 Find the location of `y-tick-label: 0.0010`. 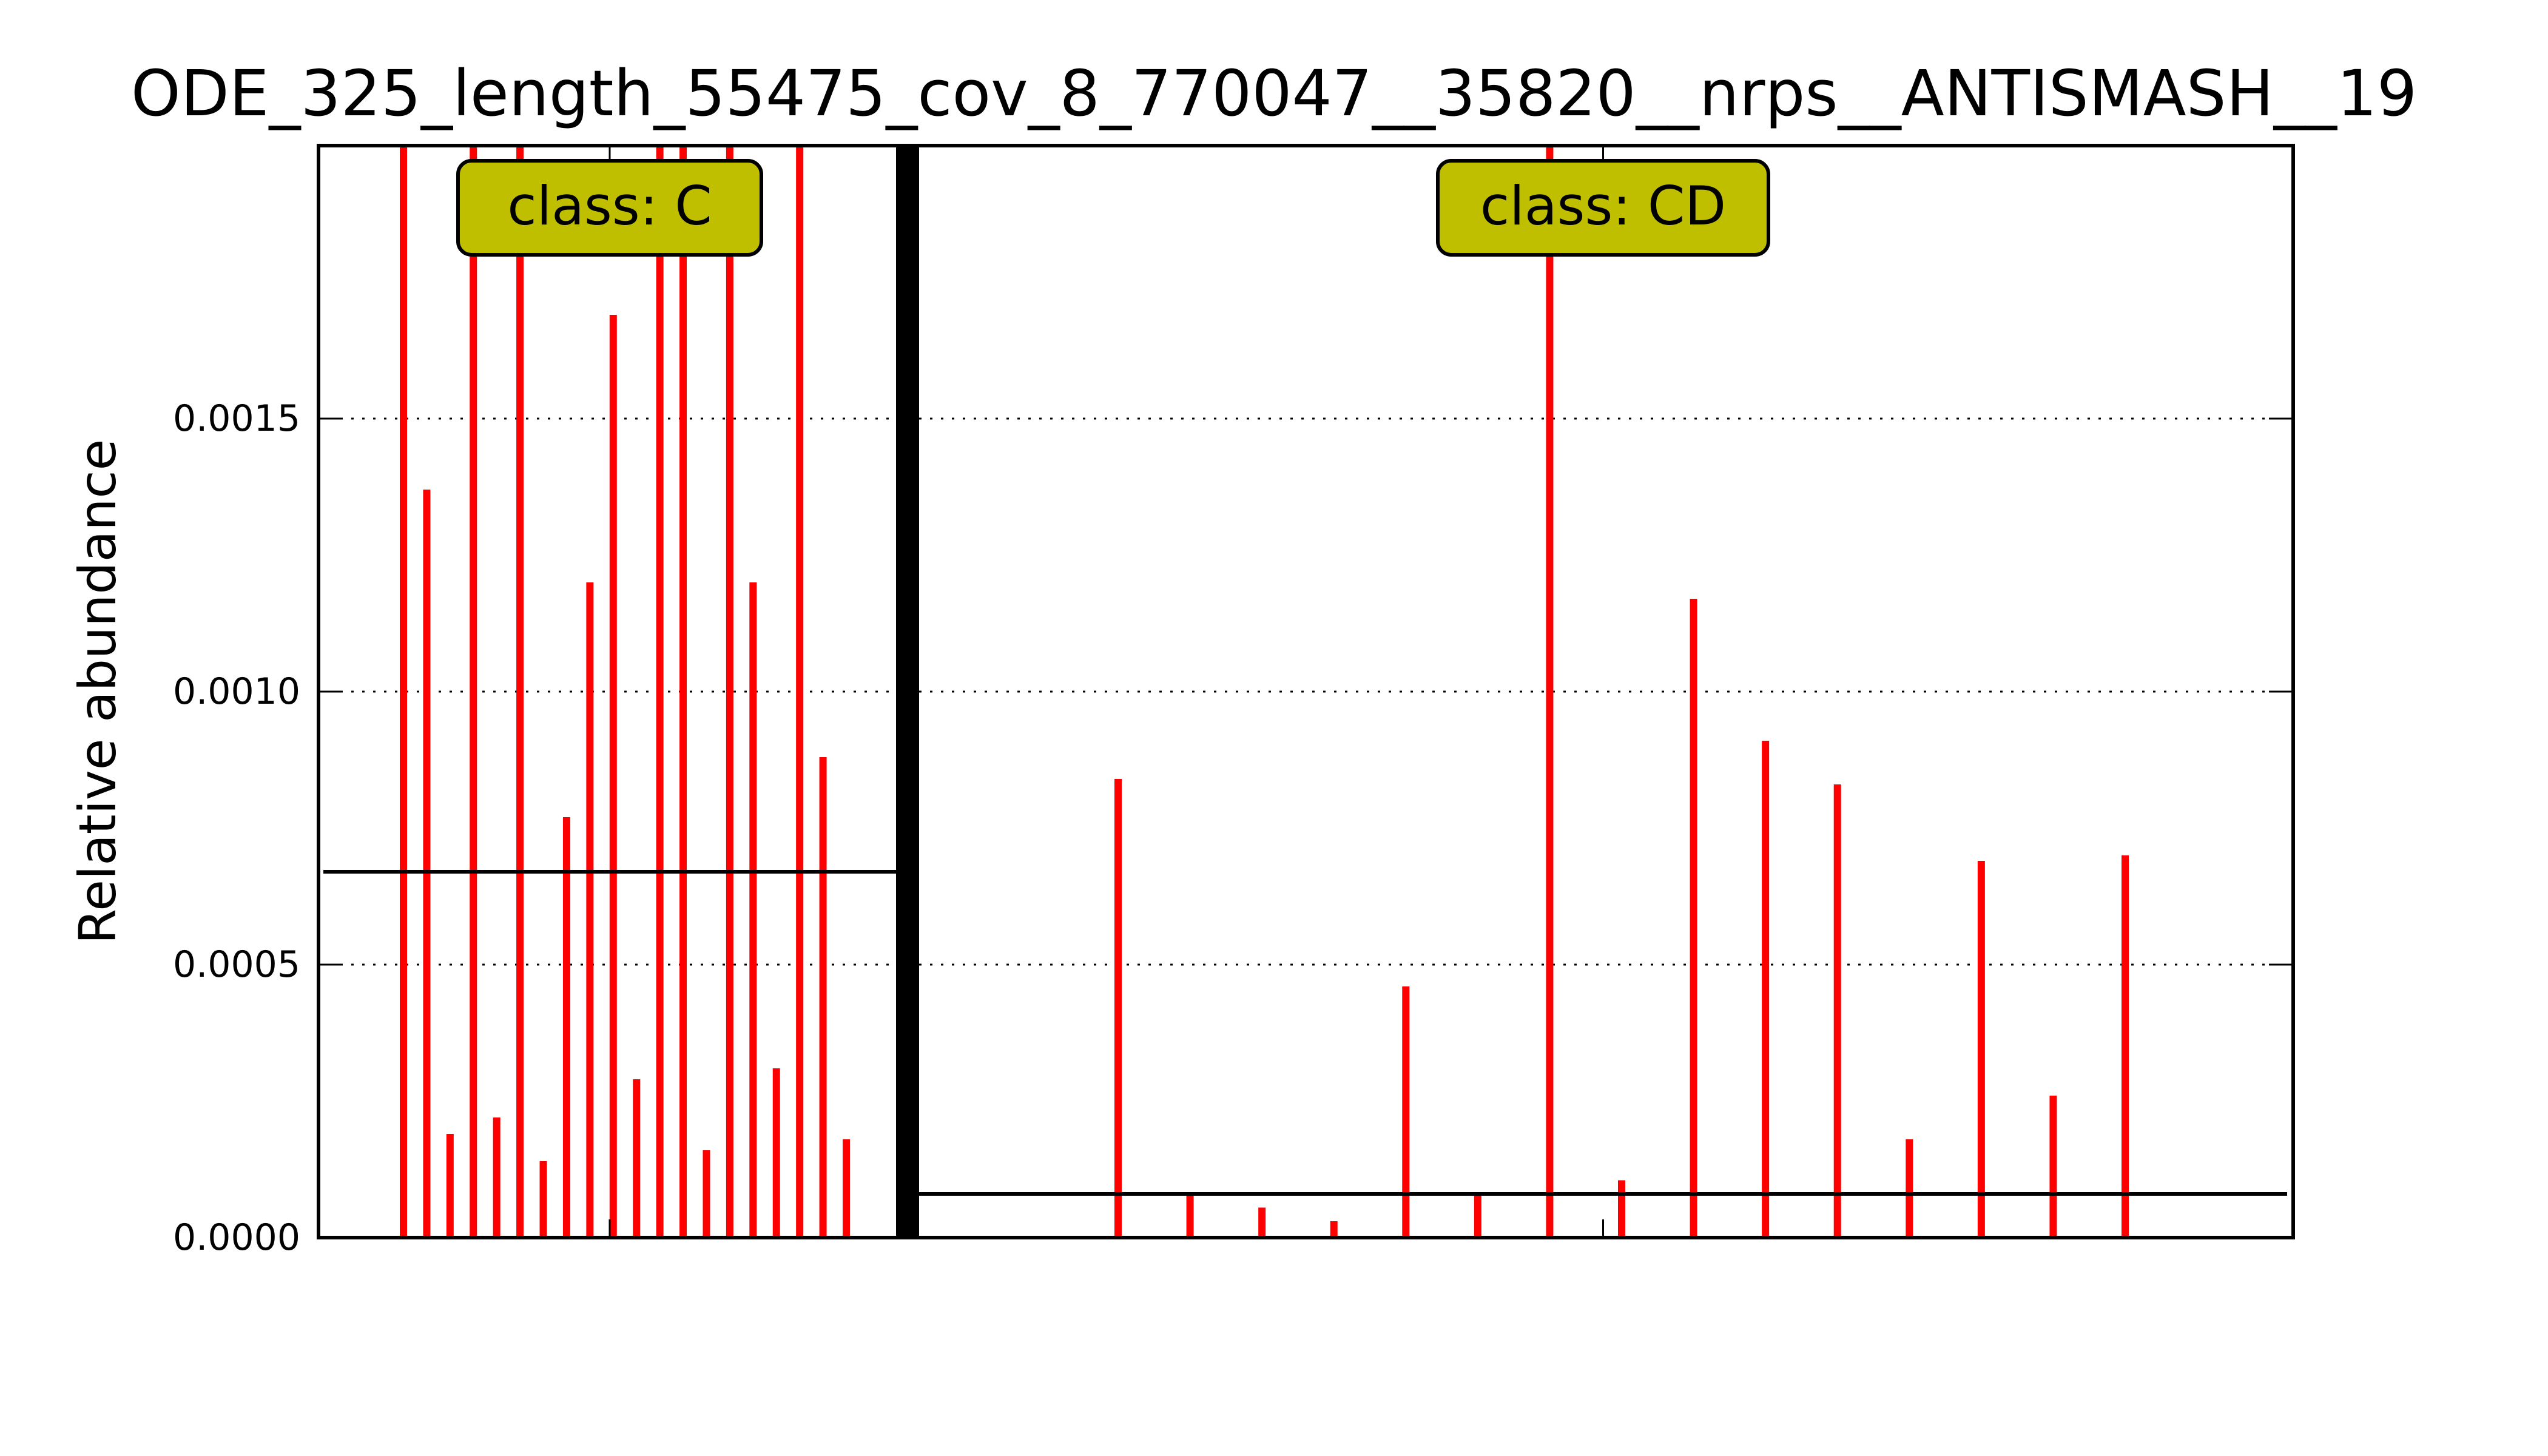

y-tick-label: 0.0010 is located at coordinates (236, 691).